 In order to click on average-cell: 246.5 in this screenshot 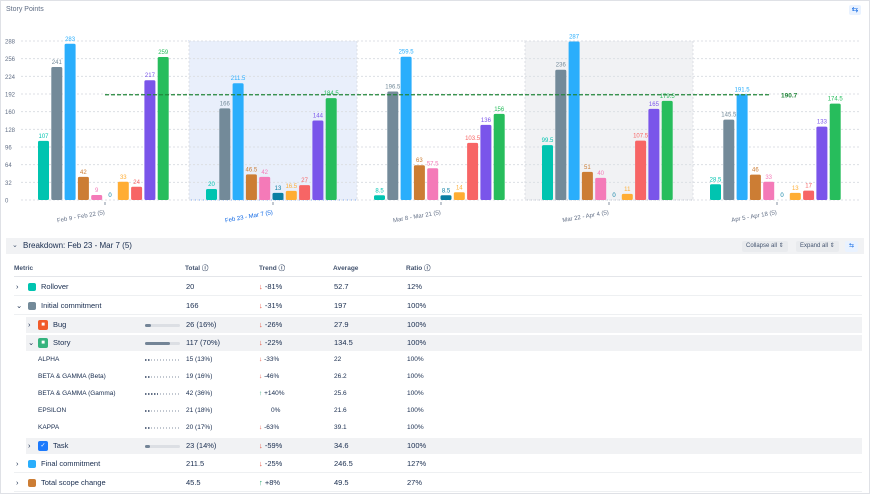, I will do `click(343, 463)`.